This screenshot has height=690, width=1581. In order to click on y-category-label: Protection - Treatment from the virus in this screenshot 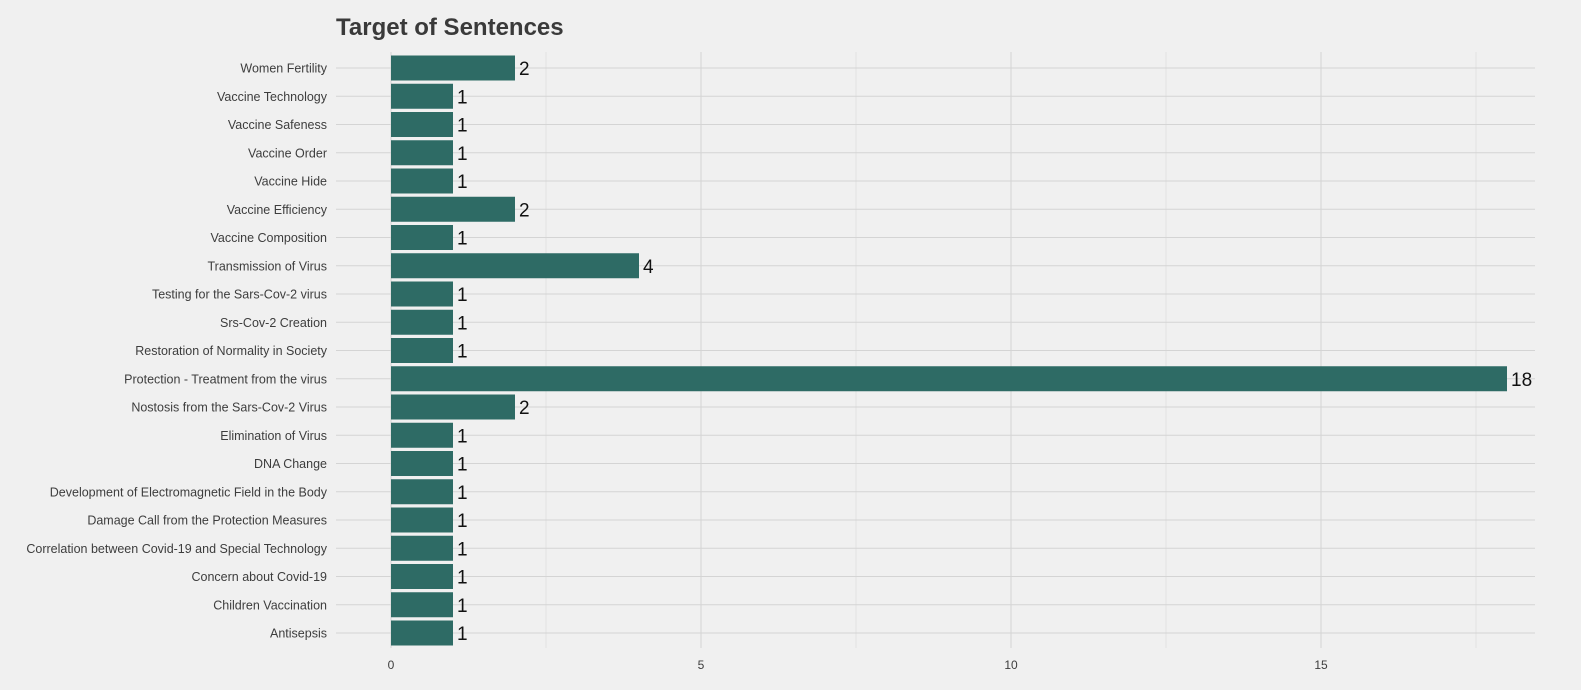, I will do `click(225, 379)`.